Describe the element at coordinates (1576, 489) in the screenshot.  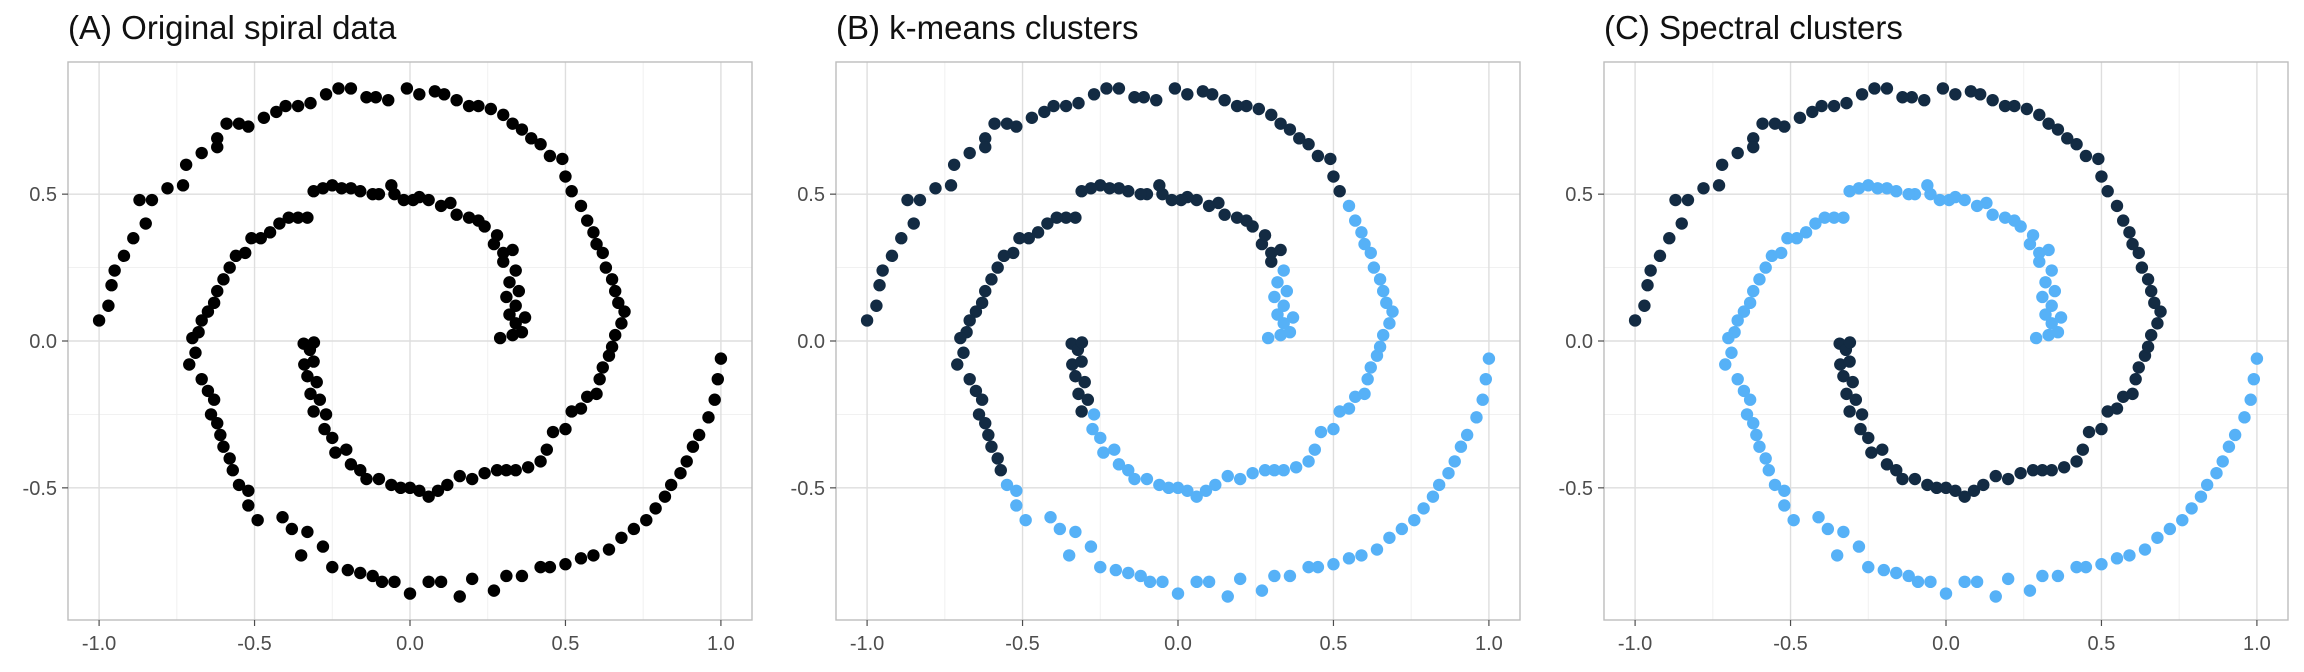
I see `panel-c-y-tick-label: -0.5` at that location.